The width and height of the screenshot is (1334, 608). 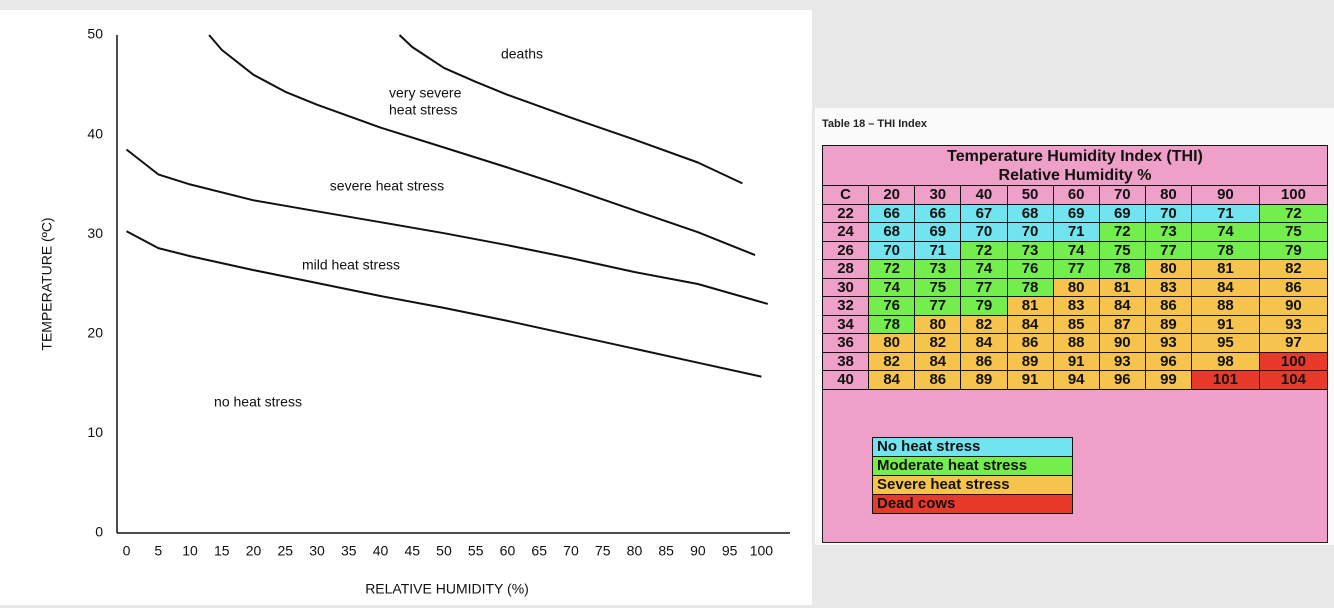 I want to click on annotation: heat stress, so click(x=423, y=110).